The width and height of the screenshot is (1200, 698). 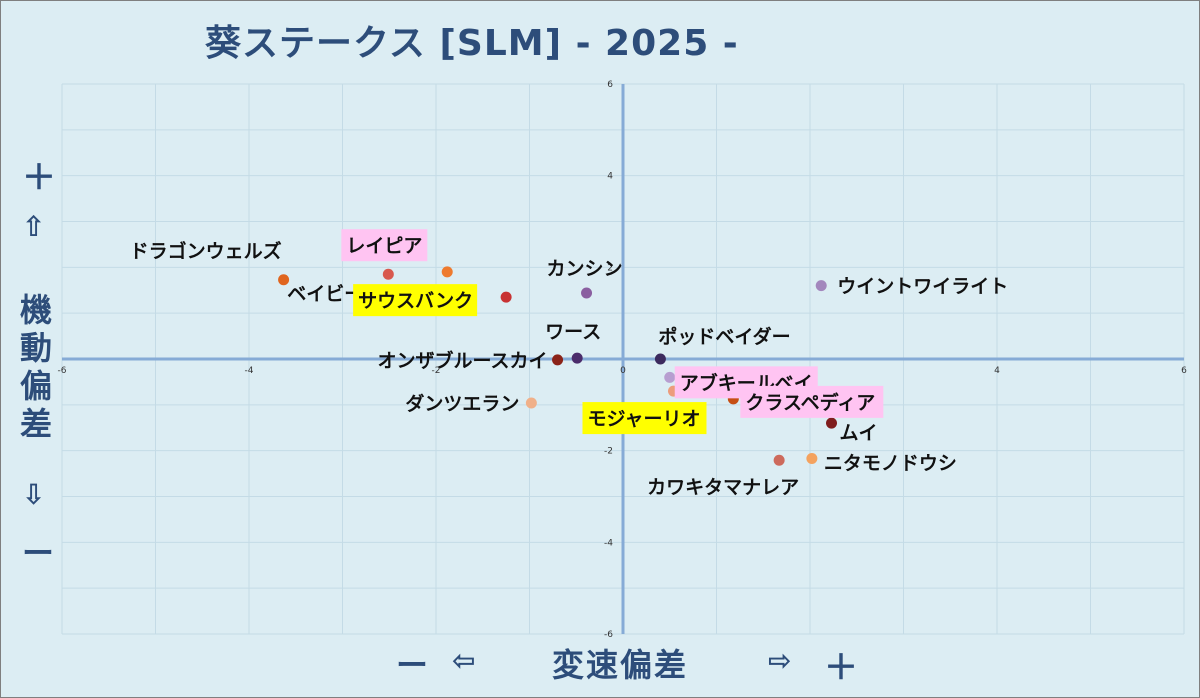 I want to click on y-tick-label: 2, so click(x=610, y=268).